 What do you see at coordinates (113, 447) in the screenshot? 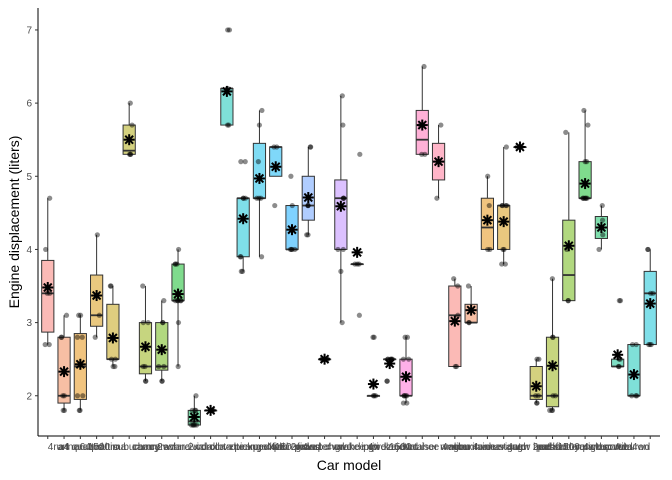
I see `x-tick-label: altima` at bounding box center [113, 447].